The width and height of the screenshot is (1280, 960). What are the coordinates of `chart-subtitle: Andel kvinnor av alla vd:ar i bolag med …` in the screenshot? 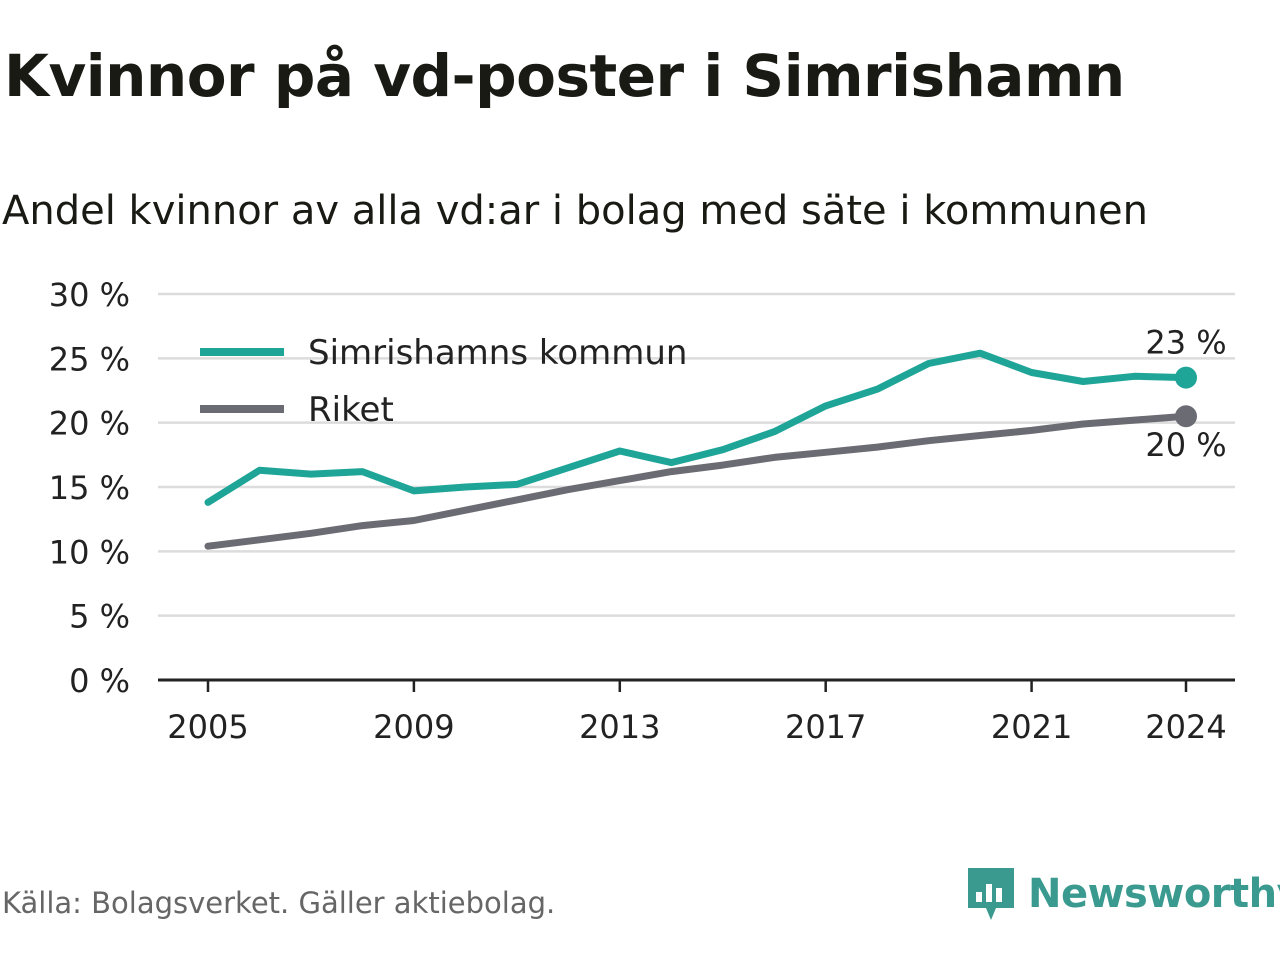 It's located at (575, 211).